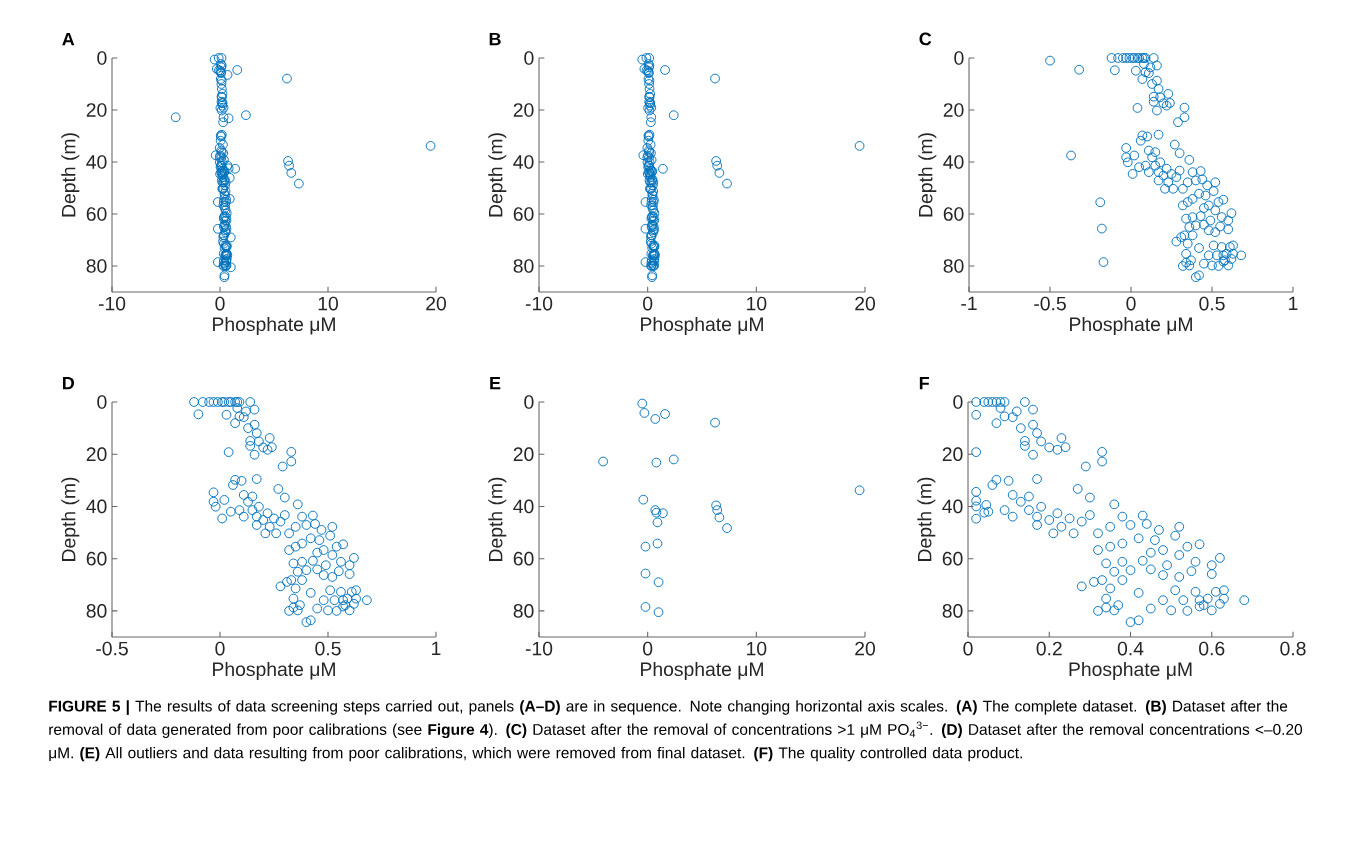  Describe the element at coordinates (1293, 648) in the screenshot. I see `x-tick-label: 0.8` at that location.